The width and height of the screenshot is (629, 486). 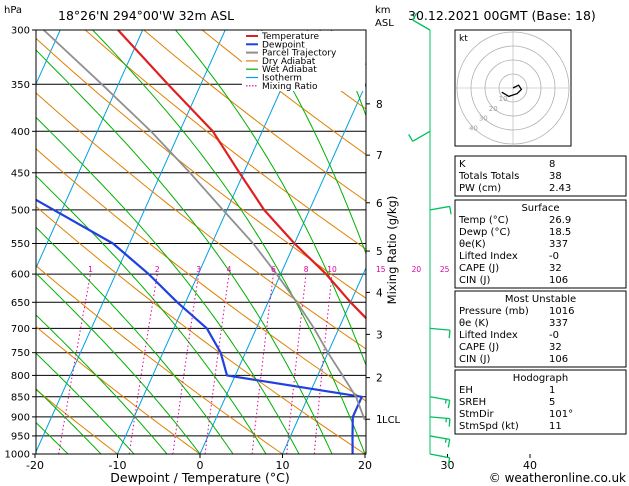 I want to click on km-tick-label: 1, so click(x=379, y=420).